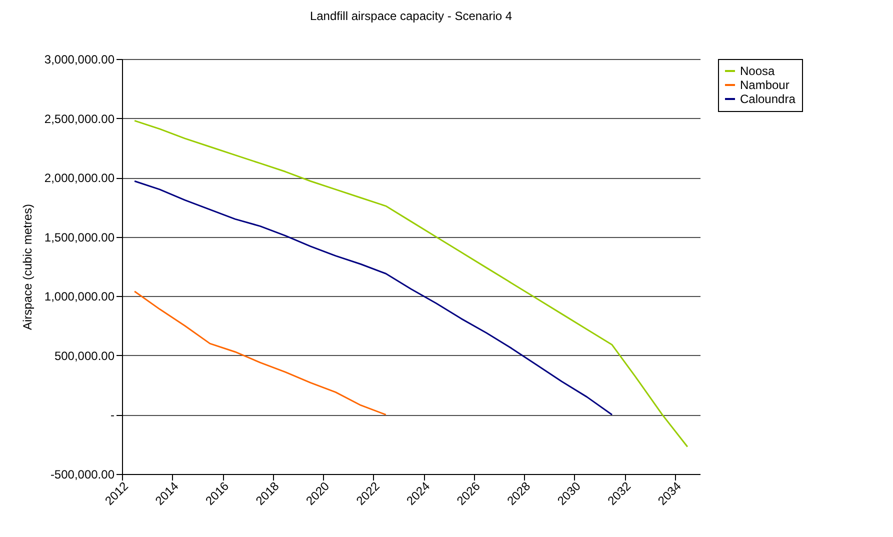  What do you see at coordinates (411, 16) in the screenshot?
I see `chart-title: Landfill airspace capacity - Scenario 4` at bounding box center [411, 16].